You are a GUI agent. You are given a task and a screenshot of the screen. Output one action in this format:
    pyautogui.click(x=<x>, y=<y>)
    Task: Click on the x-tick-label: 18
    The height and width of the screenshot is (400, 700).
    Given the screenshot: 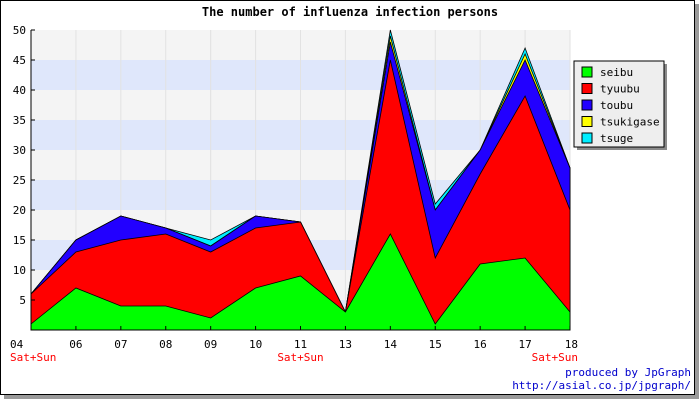 What is the action you would take?
    pyautogui.click(x=571, y=344)
    